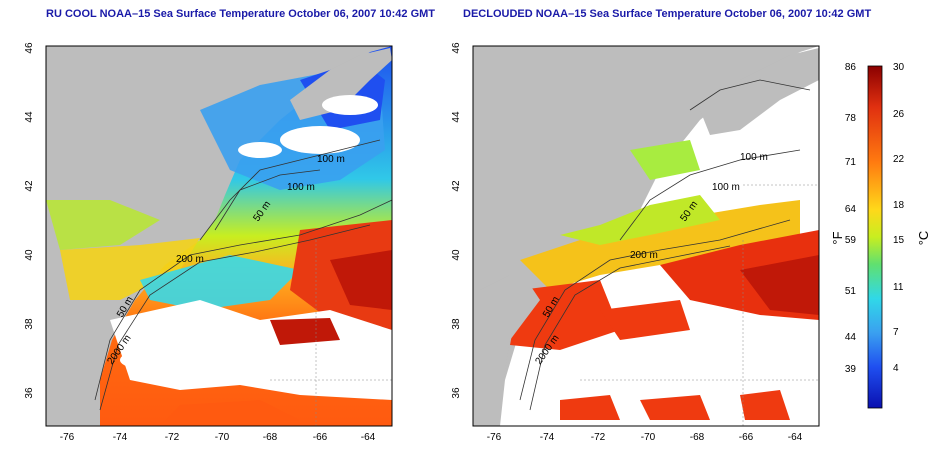  What do you see at coordinates (851, 118) in the screenshot?
I see `f-tick: 78` at bounding box center [851, 118].